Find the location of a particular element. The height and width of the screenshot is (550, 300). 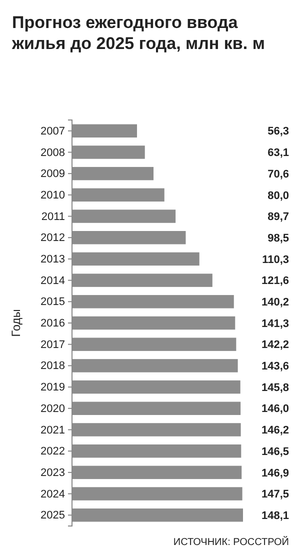

y-tick-label: 2020 is located at coordinates (52, 408).